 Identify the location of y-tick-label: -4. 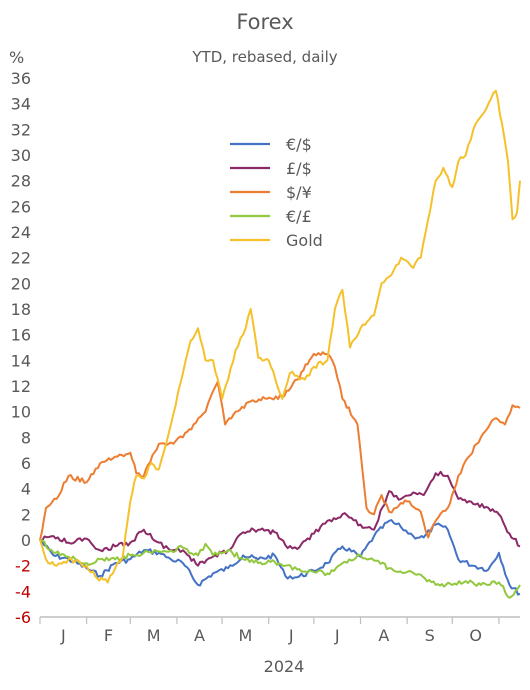
(23, 591).